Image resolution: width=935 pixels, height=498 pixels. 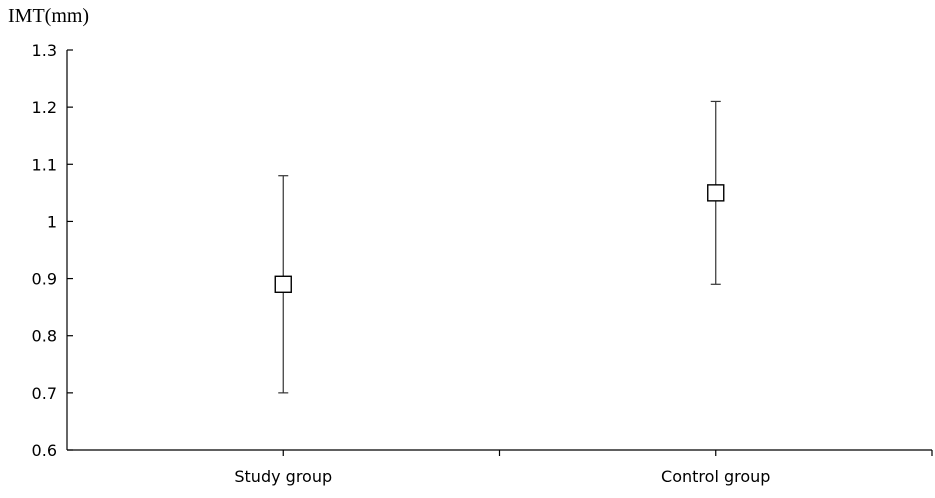 I want to click on y-tick-label: 0.7, so click(x=44, y=393).